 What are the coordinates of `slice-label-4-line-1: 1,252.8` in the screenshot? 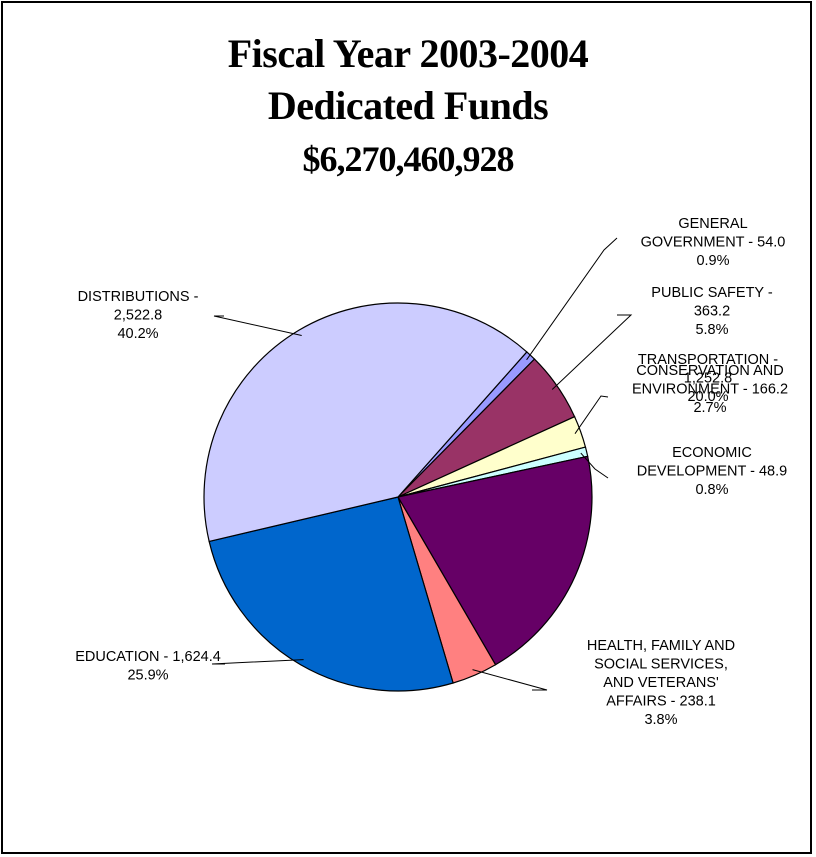 It's located at (708, 379).